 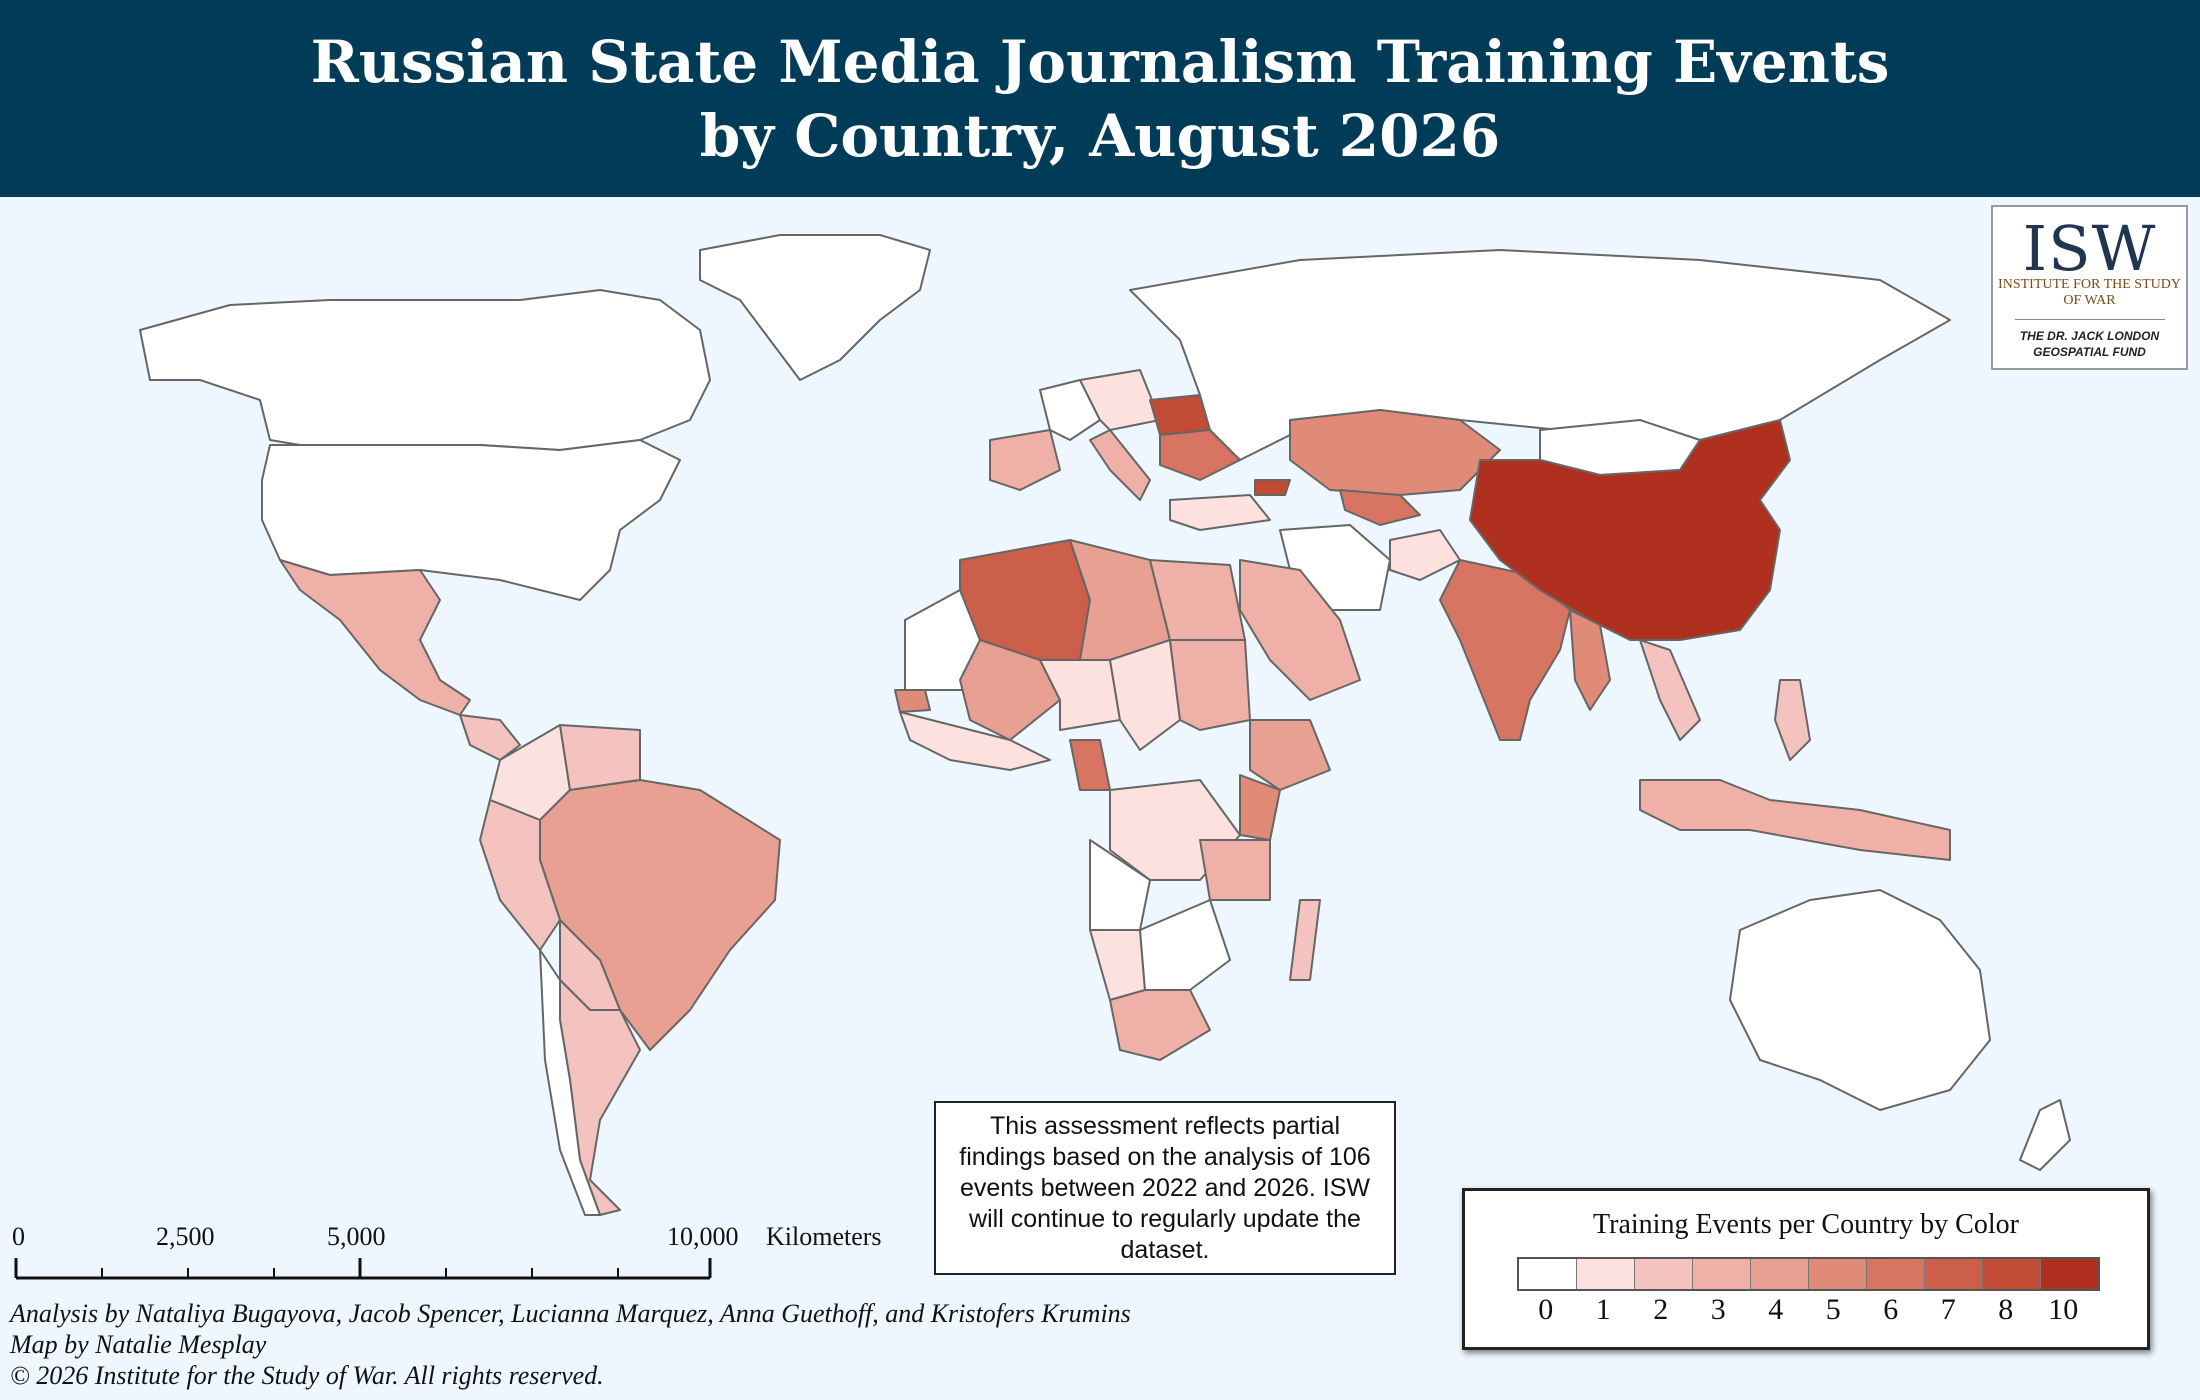 I want to click on country-myanmar, so click(x=1590, y=660).